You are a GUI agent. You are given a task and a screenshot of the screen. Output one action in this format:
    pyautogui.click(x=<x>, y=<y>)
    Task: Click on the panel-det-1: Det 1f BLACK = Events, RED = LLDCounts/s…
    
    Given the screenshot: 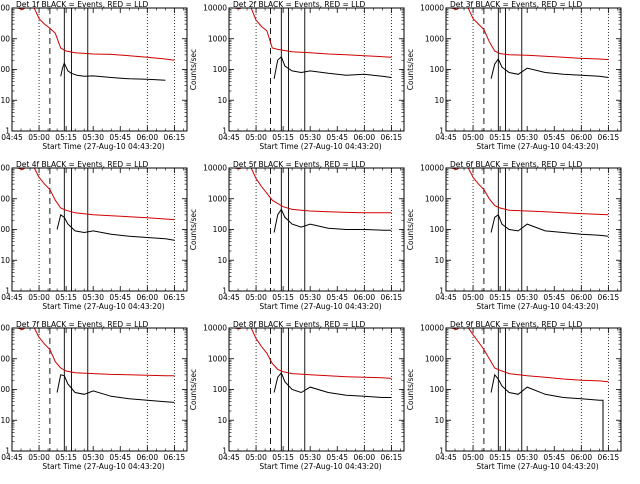 What is the action you would take?
    pyautogui.click(x=94, y=75)
    